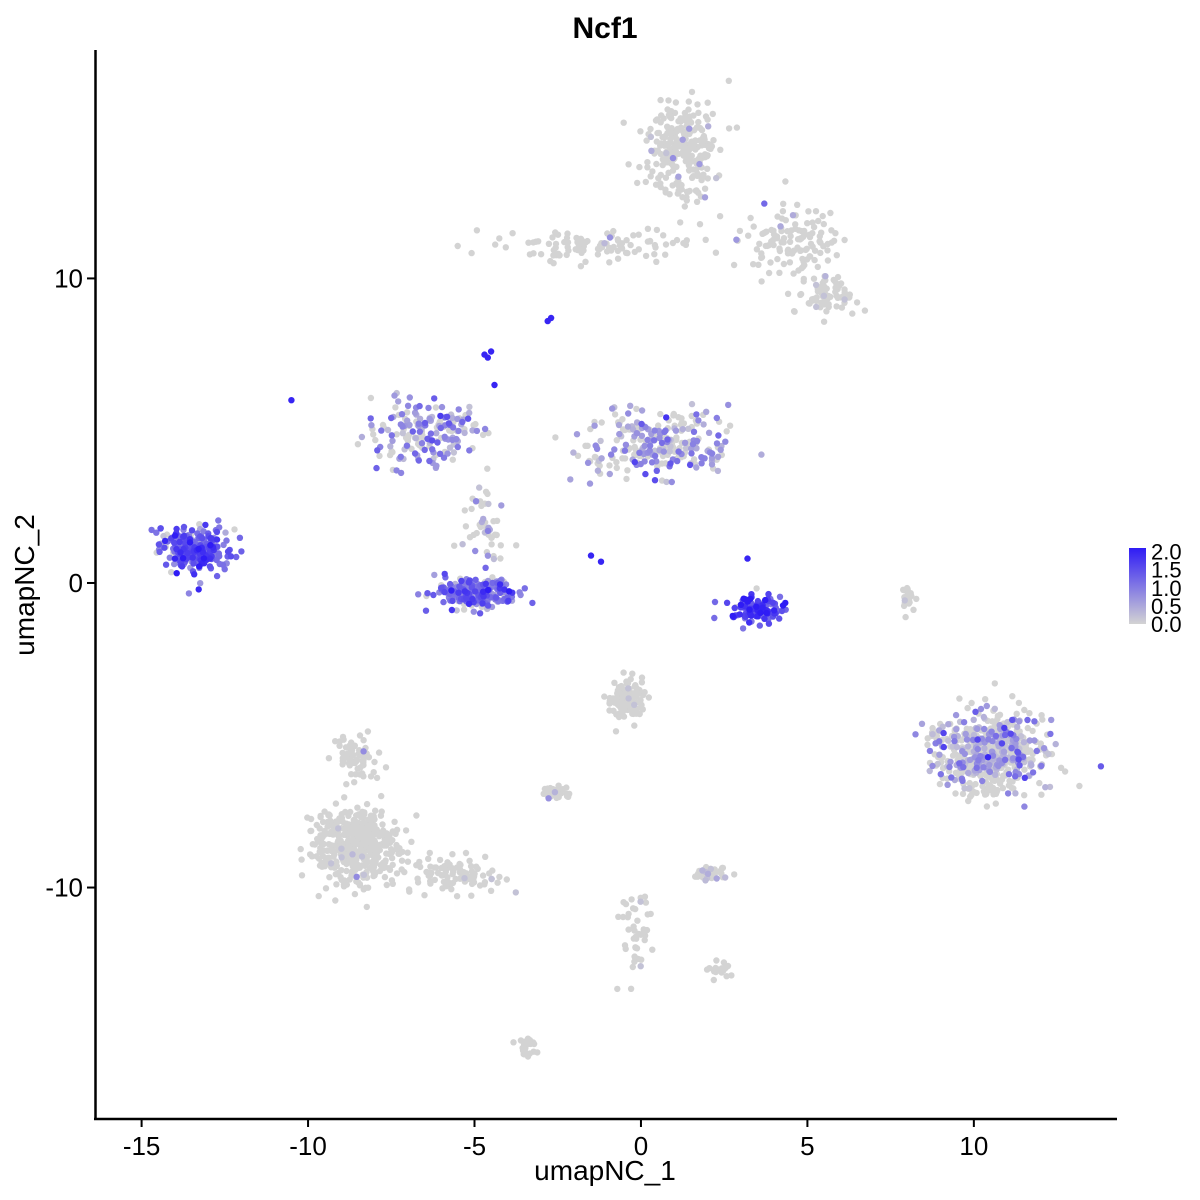  Describe the element at coordinates (973, 1146) in the screenshot. I see `x-tick-label: 10` at that location.